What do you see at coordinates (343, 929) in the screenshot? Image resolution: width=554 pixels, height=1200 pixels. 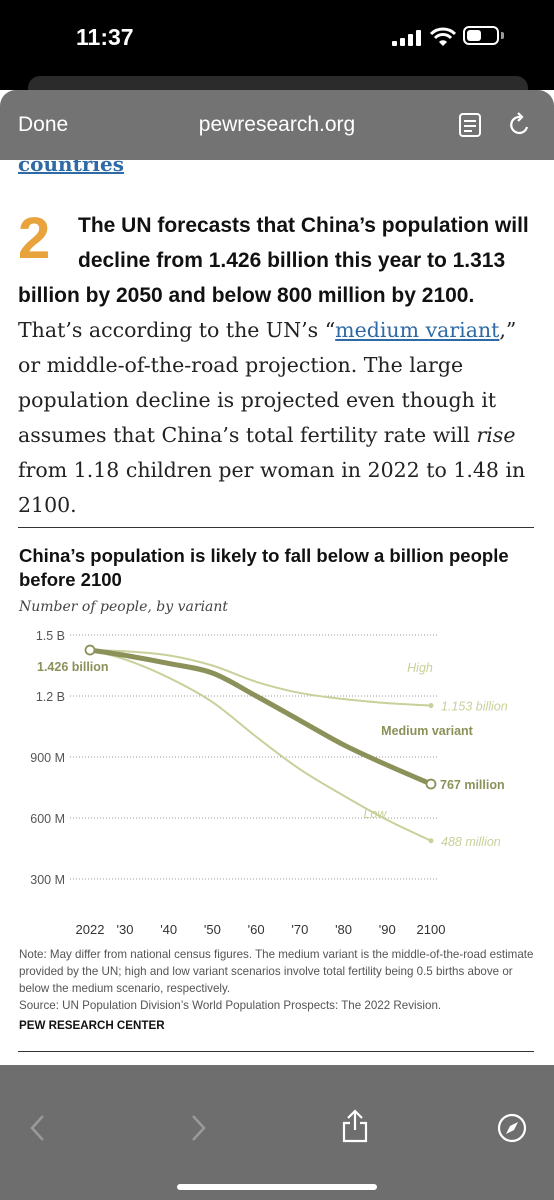 I see `x-tick-label: '80` at bounding box center [343, 929].